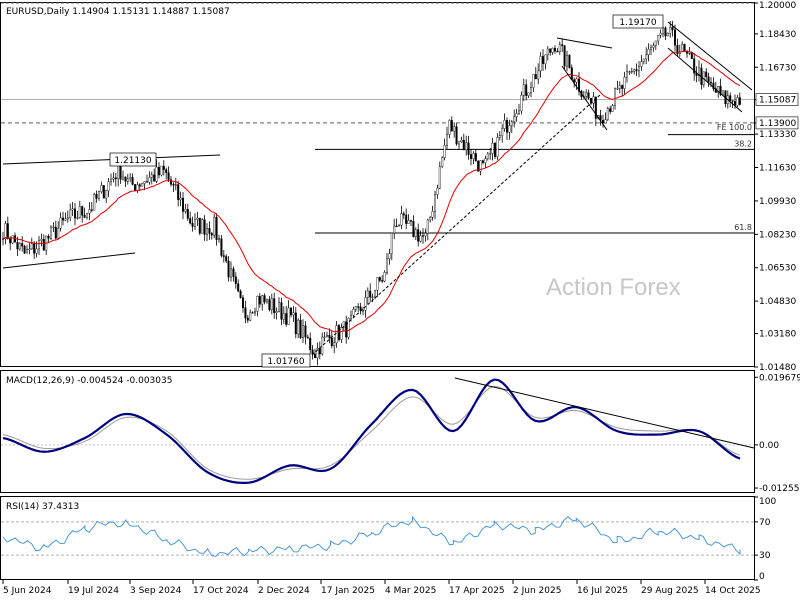  What do you see at coordinates (765, 523) in the screenshot?
I see `rsi-tick-label: 70` at bounding box center [765, 523].